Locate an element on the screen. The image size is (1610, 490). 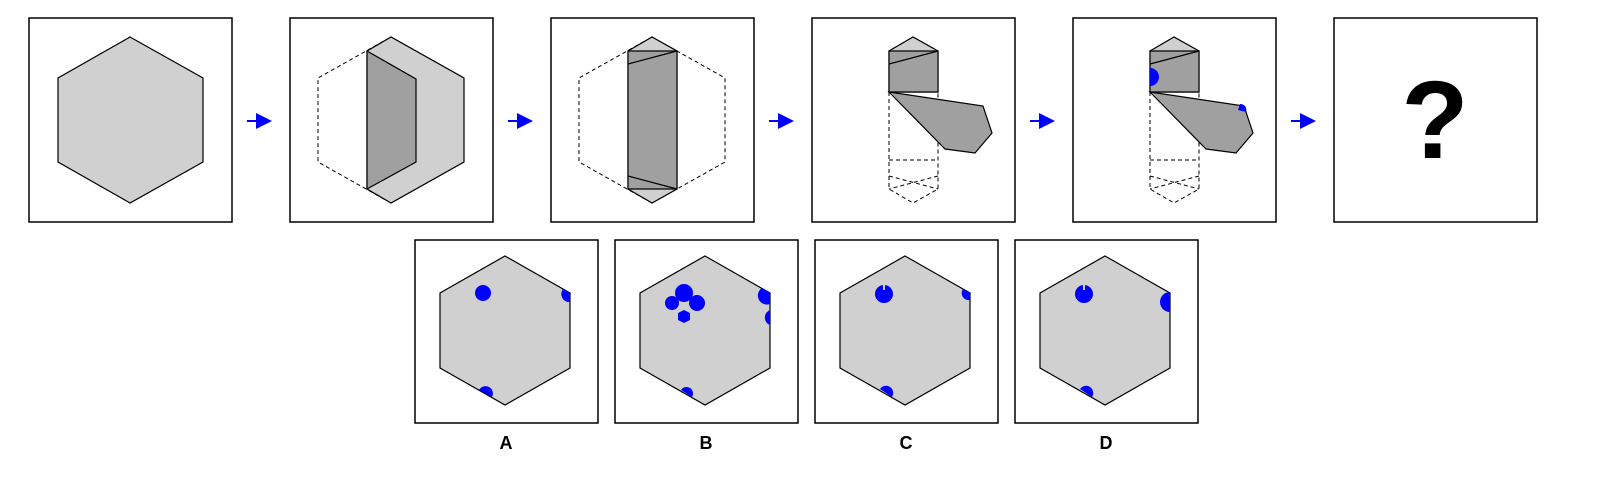
question-mark: ? is located at coordinates (1434, 120).